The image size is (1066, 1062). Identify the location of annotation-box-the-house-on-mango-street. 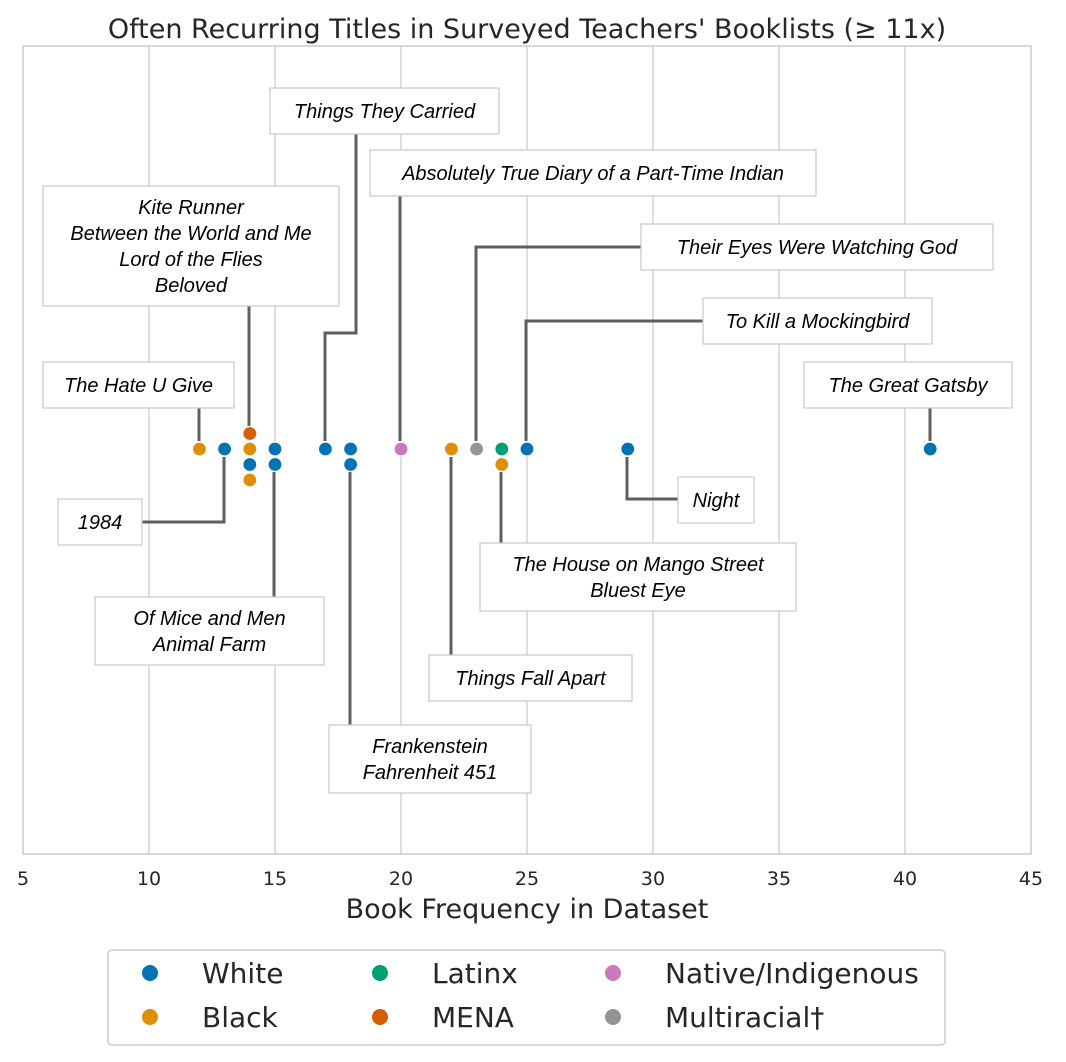
(638, 577).